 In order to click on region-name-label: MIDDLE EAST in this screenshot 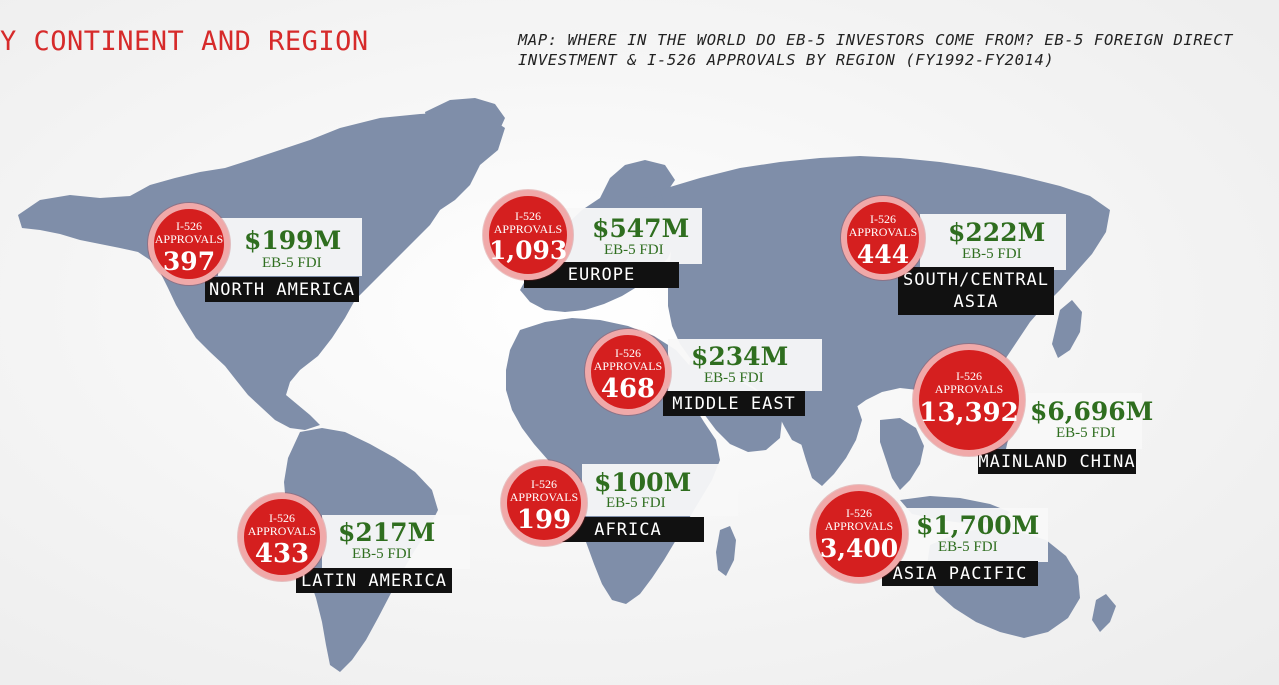, I will do `click(734, 403)`.